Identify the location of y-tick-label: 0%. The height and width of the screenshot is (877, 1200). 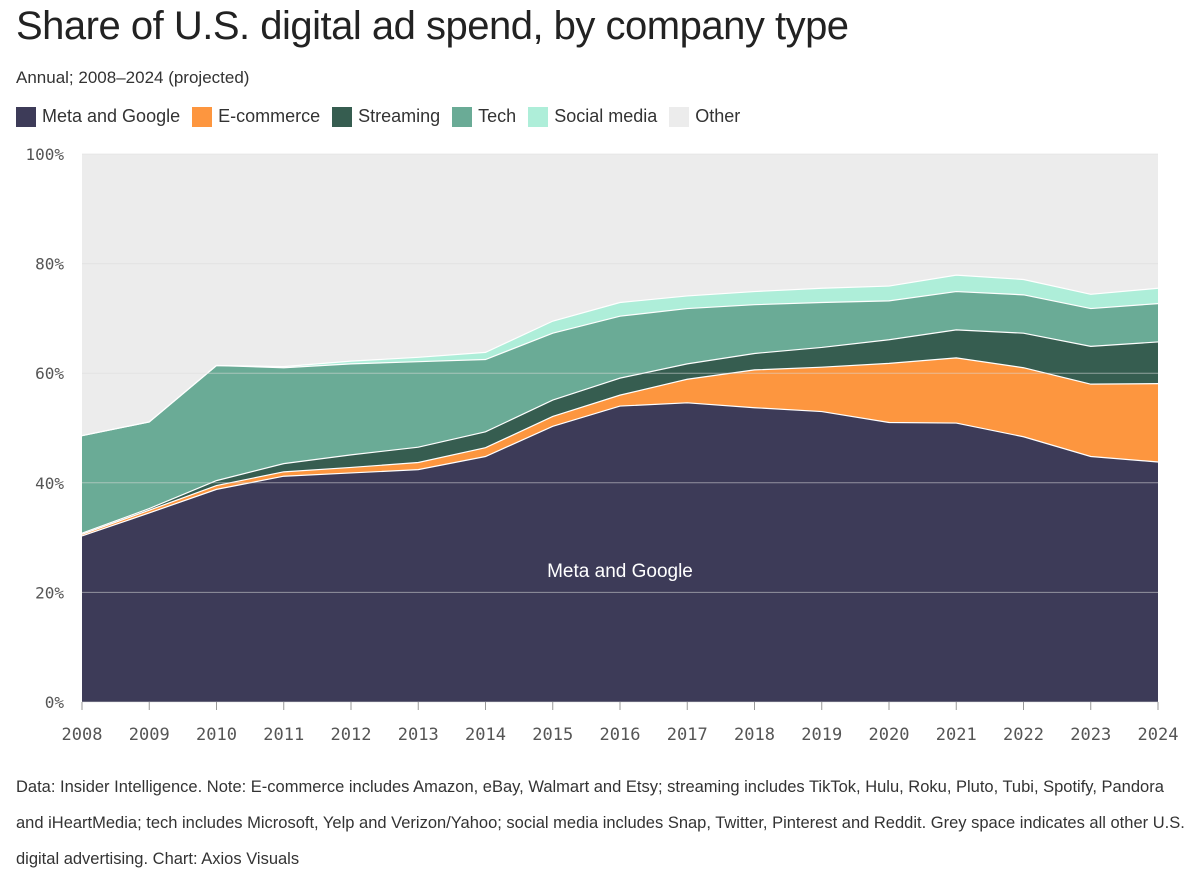
(55, 702).